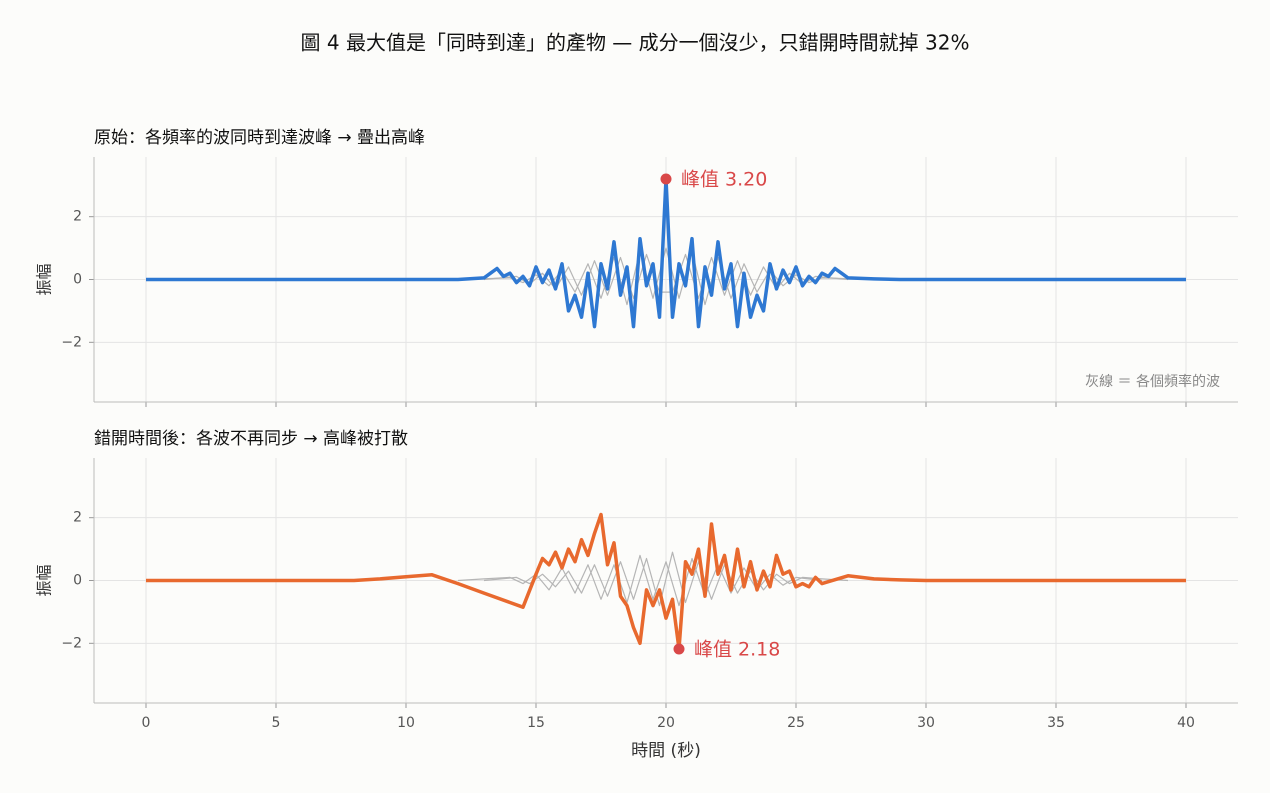 The height and width of the screenshot is (793, 1270). What do you see at coordinates (635, 43) in the screenshot?
I see `figure-title: 圖 4 最大值是「同時到達」的產物 — 成分一個沒少，只錯開時間就掉 32%` at bounding box center [635, 43].